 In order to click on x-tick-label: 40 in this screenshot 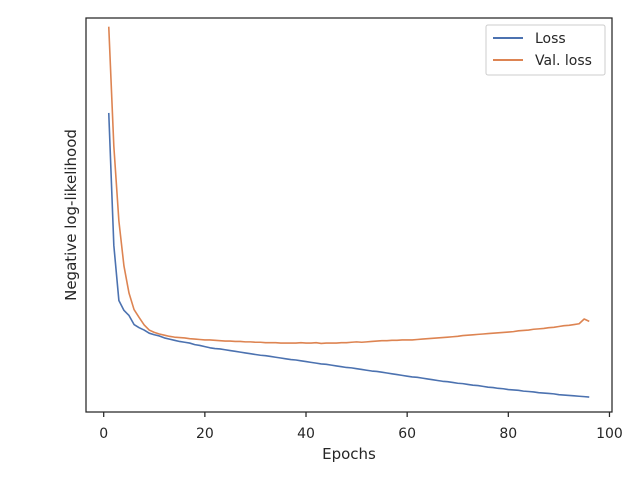, I will do `click(306, 434)`.